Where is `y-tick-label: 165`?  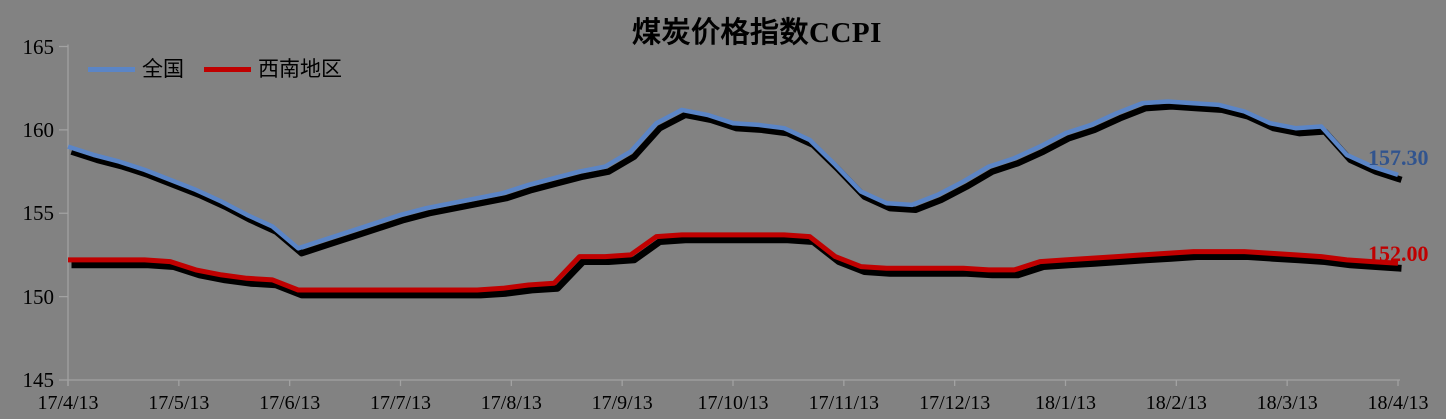
y-tick-label: 165 is located at coordinates (38, 46).